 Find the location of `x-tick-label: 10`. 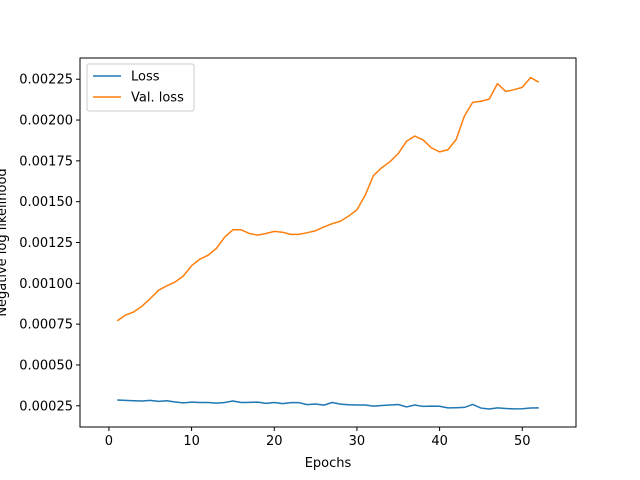

x-tick-label: 10 is located at coordinates (191, 441).